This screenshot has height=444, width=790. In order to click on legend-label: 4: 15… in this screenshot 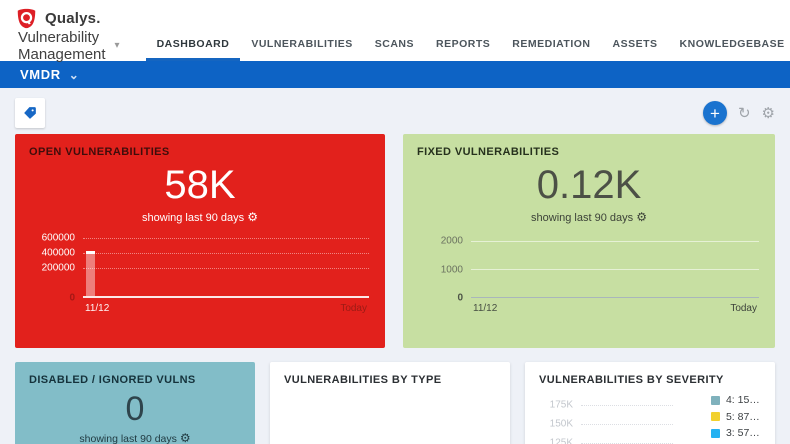, I will do `click(742, 400)`.